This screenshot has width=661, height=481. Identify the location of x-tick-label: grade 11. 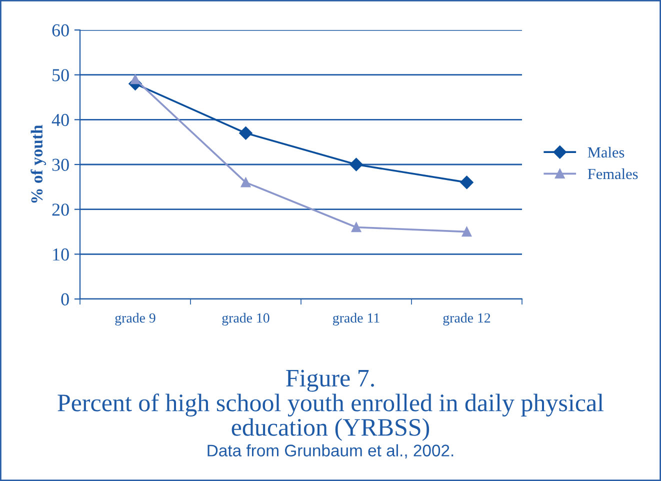
(356, 319).